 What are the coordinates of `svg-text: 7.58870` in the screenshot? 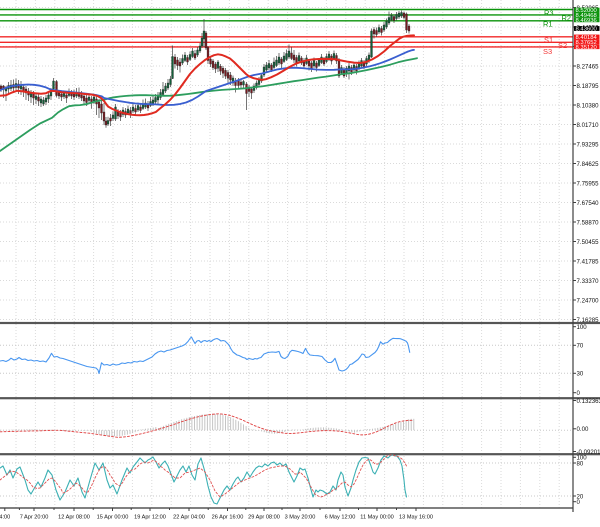 It's located at (588, 222).